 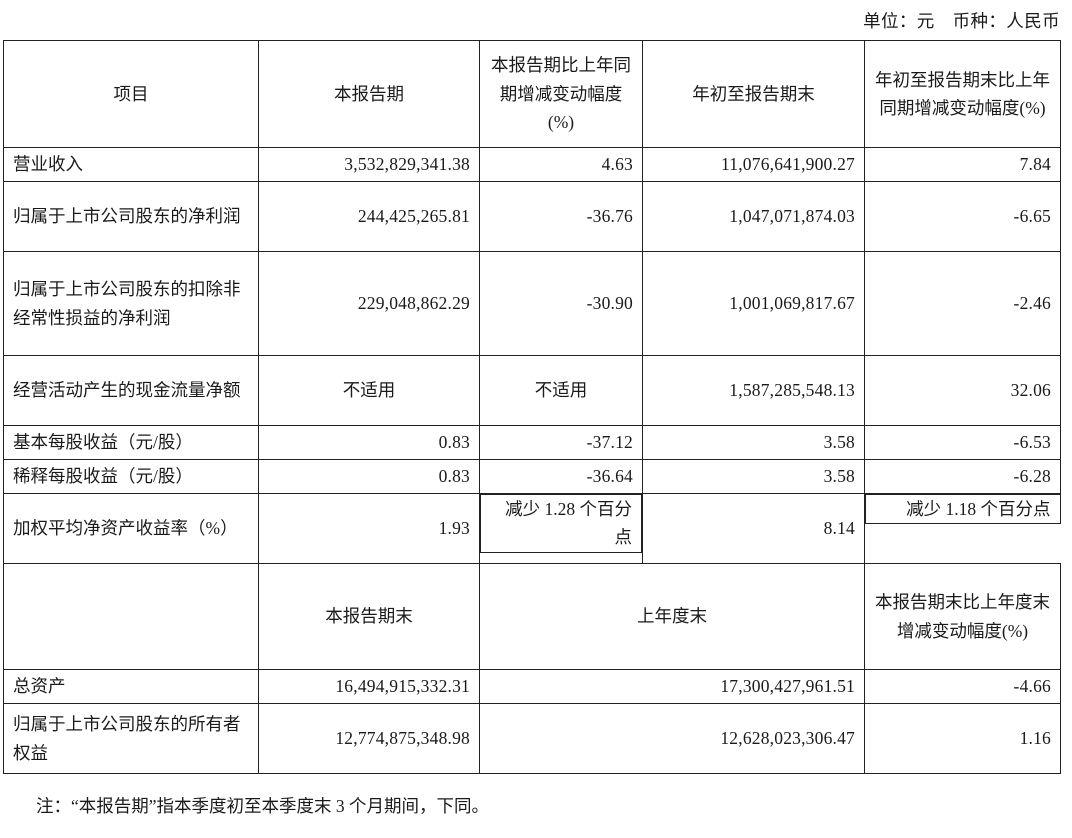 I want to click on row-label-basic-eps: 基本每股收益（元/股）, so click(x=131, y=442).